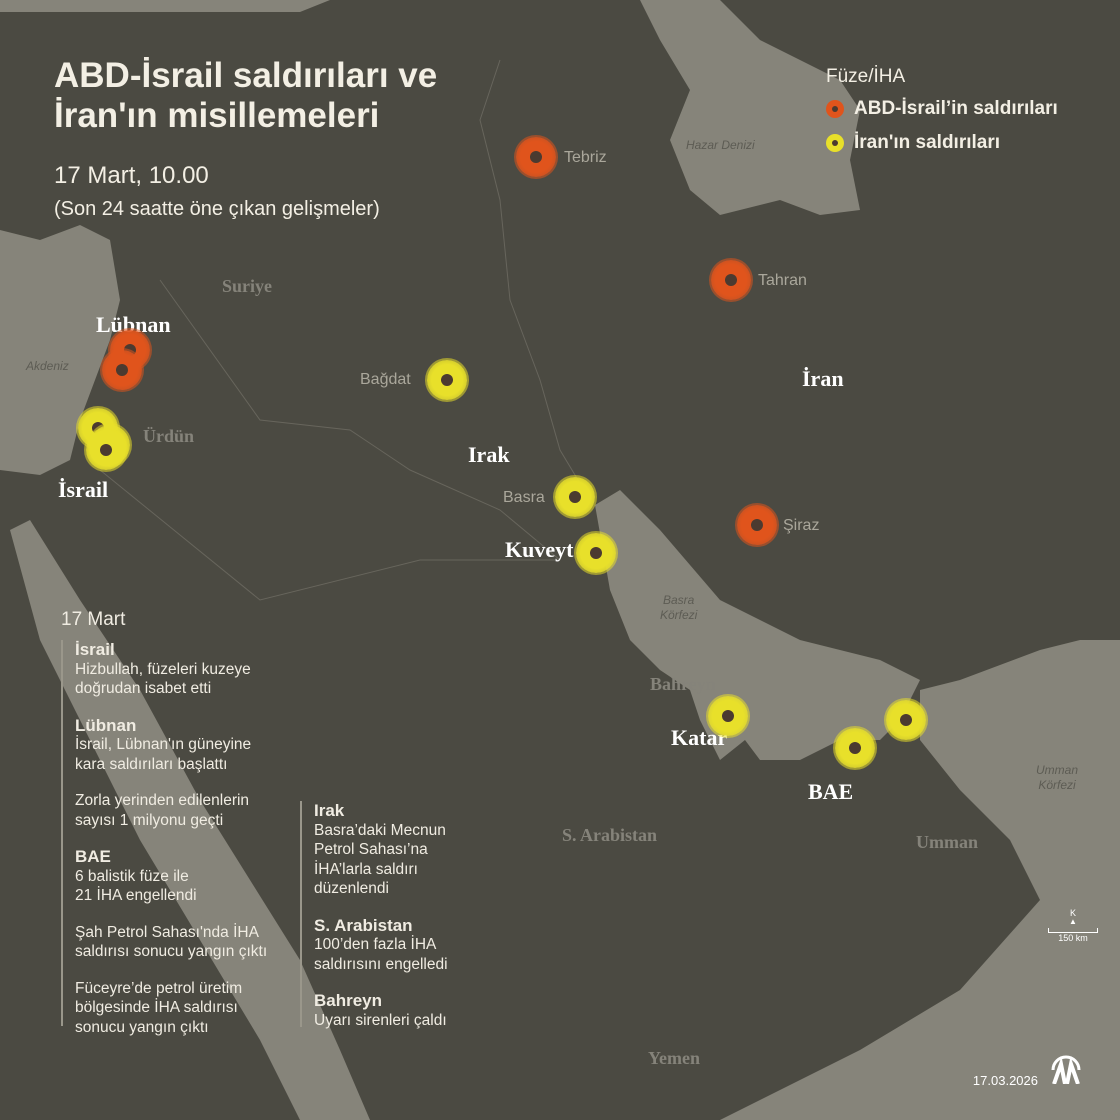 The width and height of the screenshot is (1120, 1120). Describe the element at coordinates (927, 142) in the screenshot. I see `legend-label: İran'ın saldırıları` at that location.